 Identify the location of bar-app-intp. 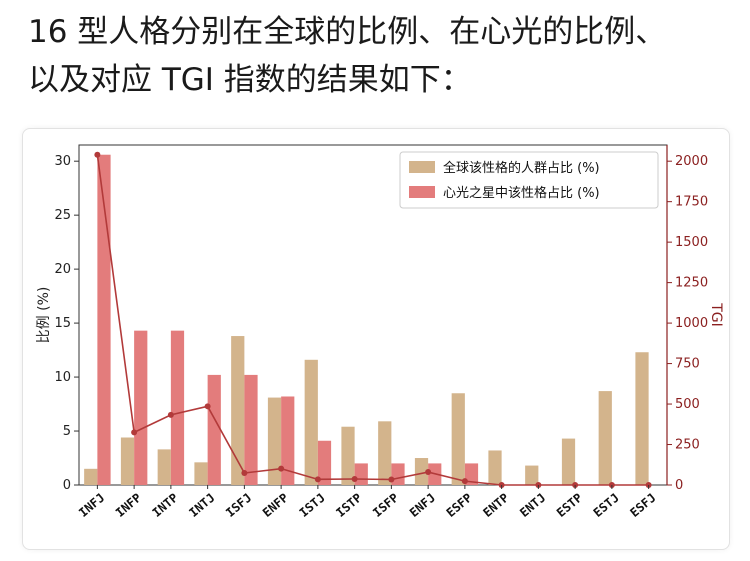
(177, 407).